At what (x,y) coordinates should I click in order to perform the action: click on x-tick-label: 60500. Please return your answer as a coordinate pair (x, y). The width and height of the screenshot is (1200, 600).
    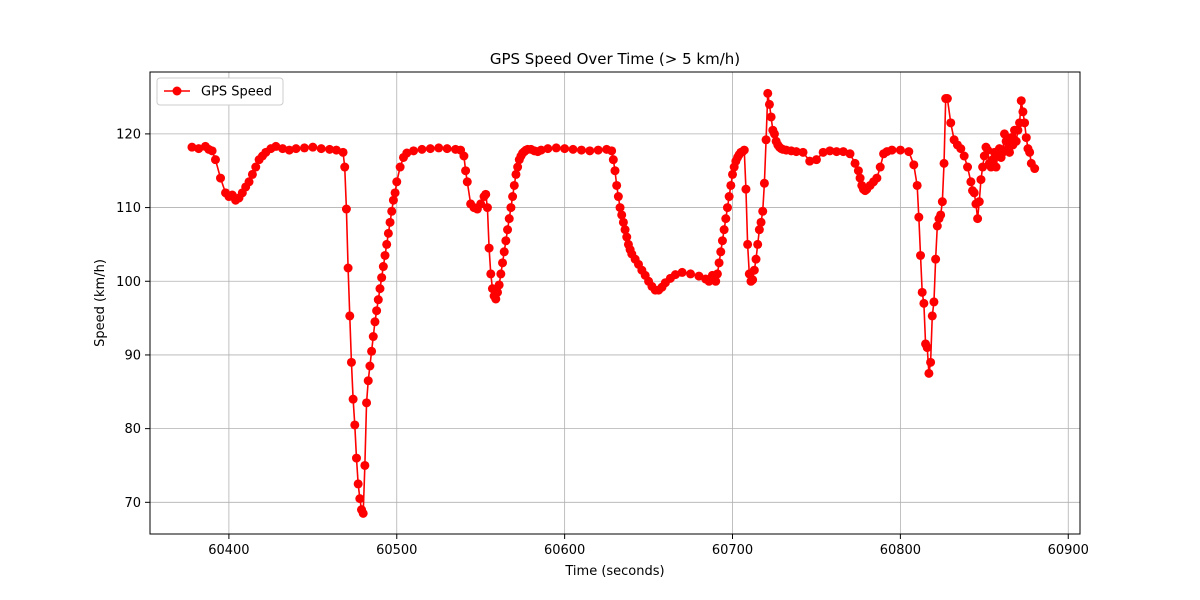
    Looking at the image, I should click on (396, 550).